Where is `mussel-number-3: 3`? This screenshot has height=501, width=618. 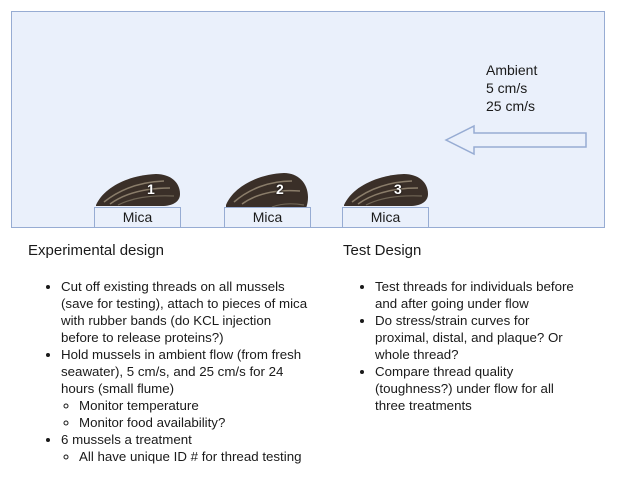
mussel-number-3: 3 is located at coordinates (398, 189).